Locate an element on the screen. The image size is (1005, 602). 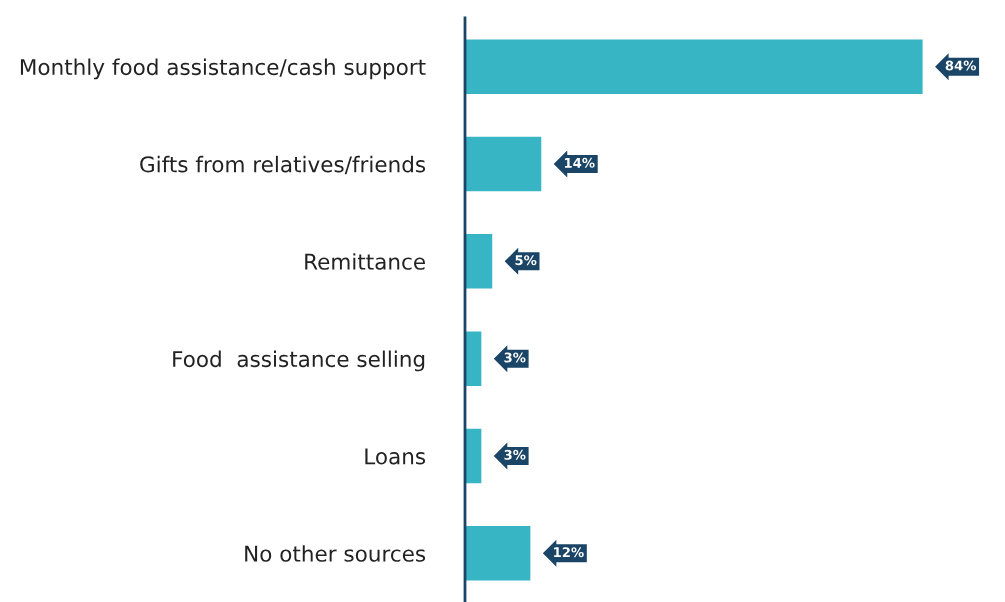
y-tick-label: No other sources is located at coordinates (335, 553).